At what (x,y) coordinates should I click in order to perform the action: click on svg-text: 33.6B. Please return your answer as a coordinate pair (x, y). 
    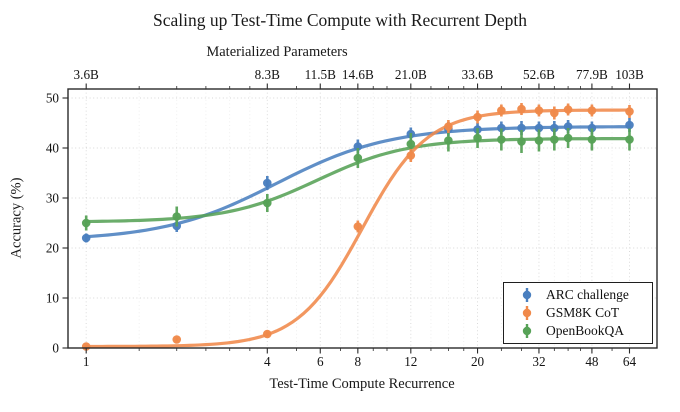
    Looking at the image, I should click on (478, 74).